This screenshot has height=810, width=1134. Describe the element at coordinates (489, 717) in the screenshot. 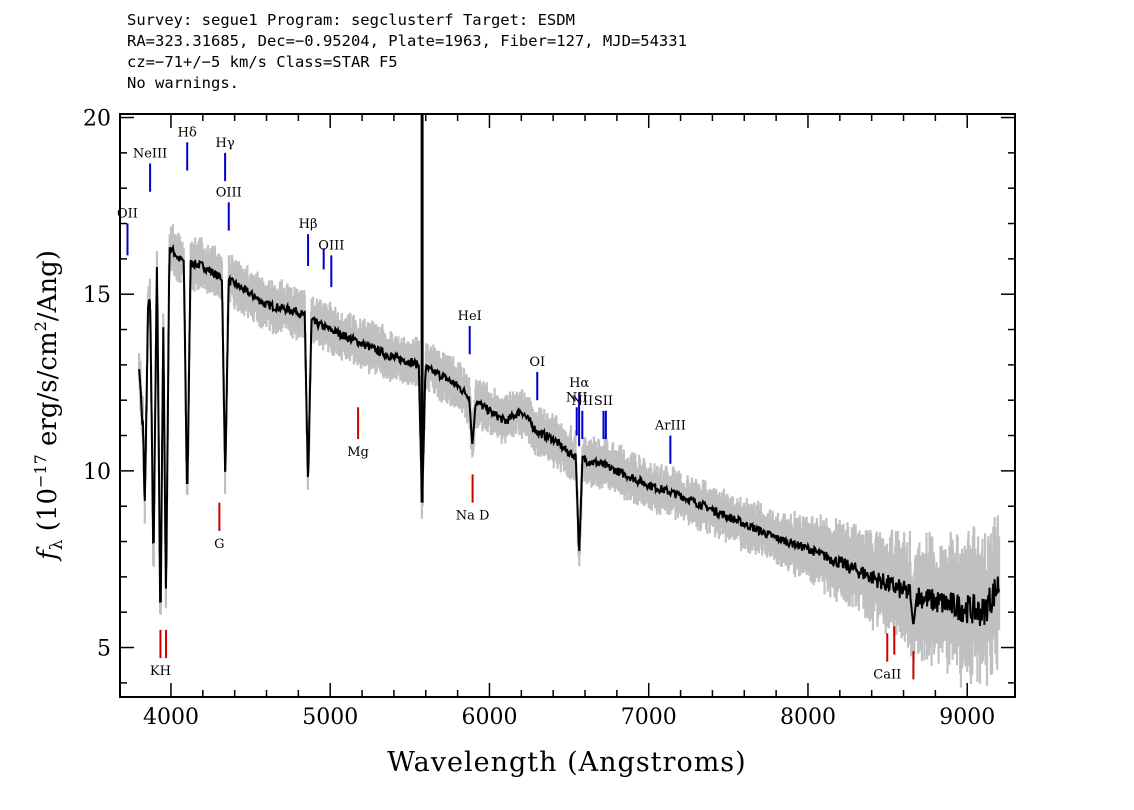

I see `x-tick-label: 6000` at that location.